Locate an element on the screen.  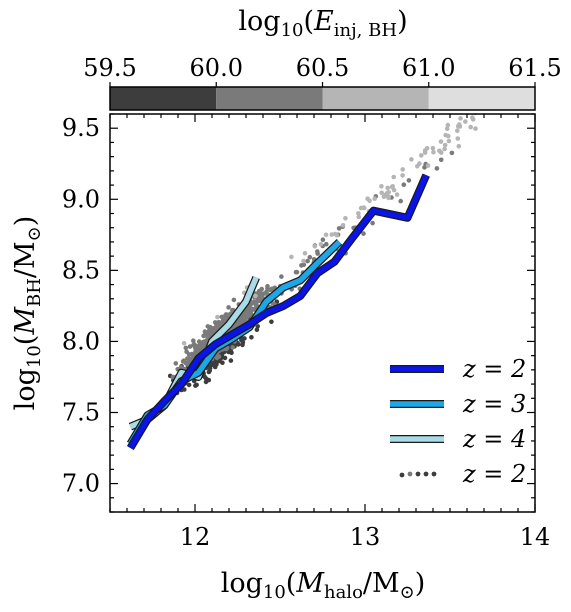
y-tick-label: 9.5 is located at coordinates (81, 128).